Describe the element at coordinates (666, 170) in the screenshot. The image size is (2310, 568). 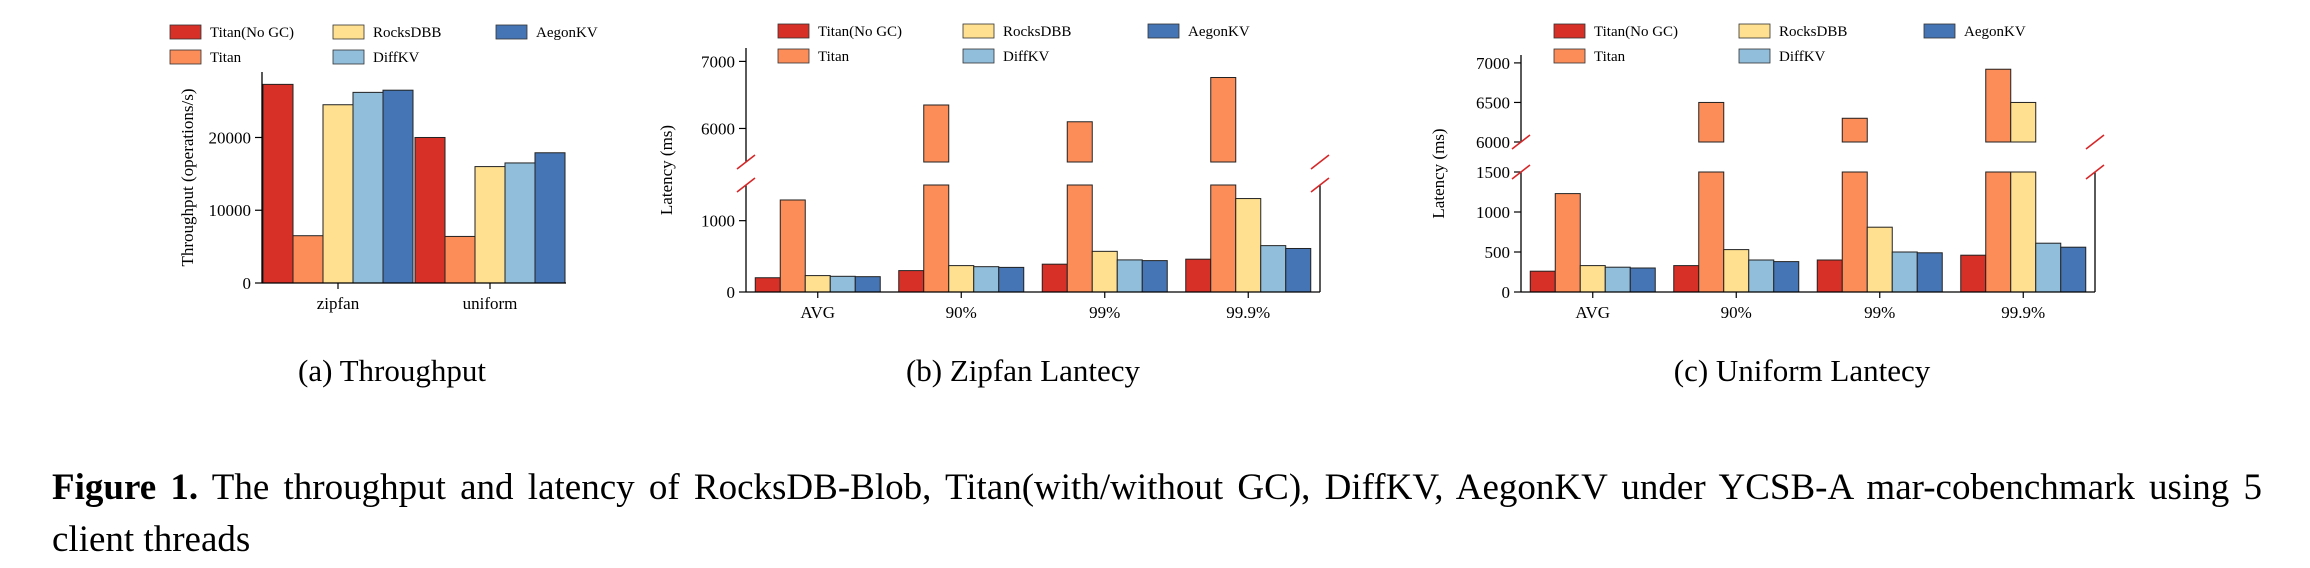
I see `y-axis-label: Latency (ms)` at that location.